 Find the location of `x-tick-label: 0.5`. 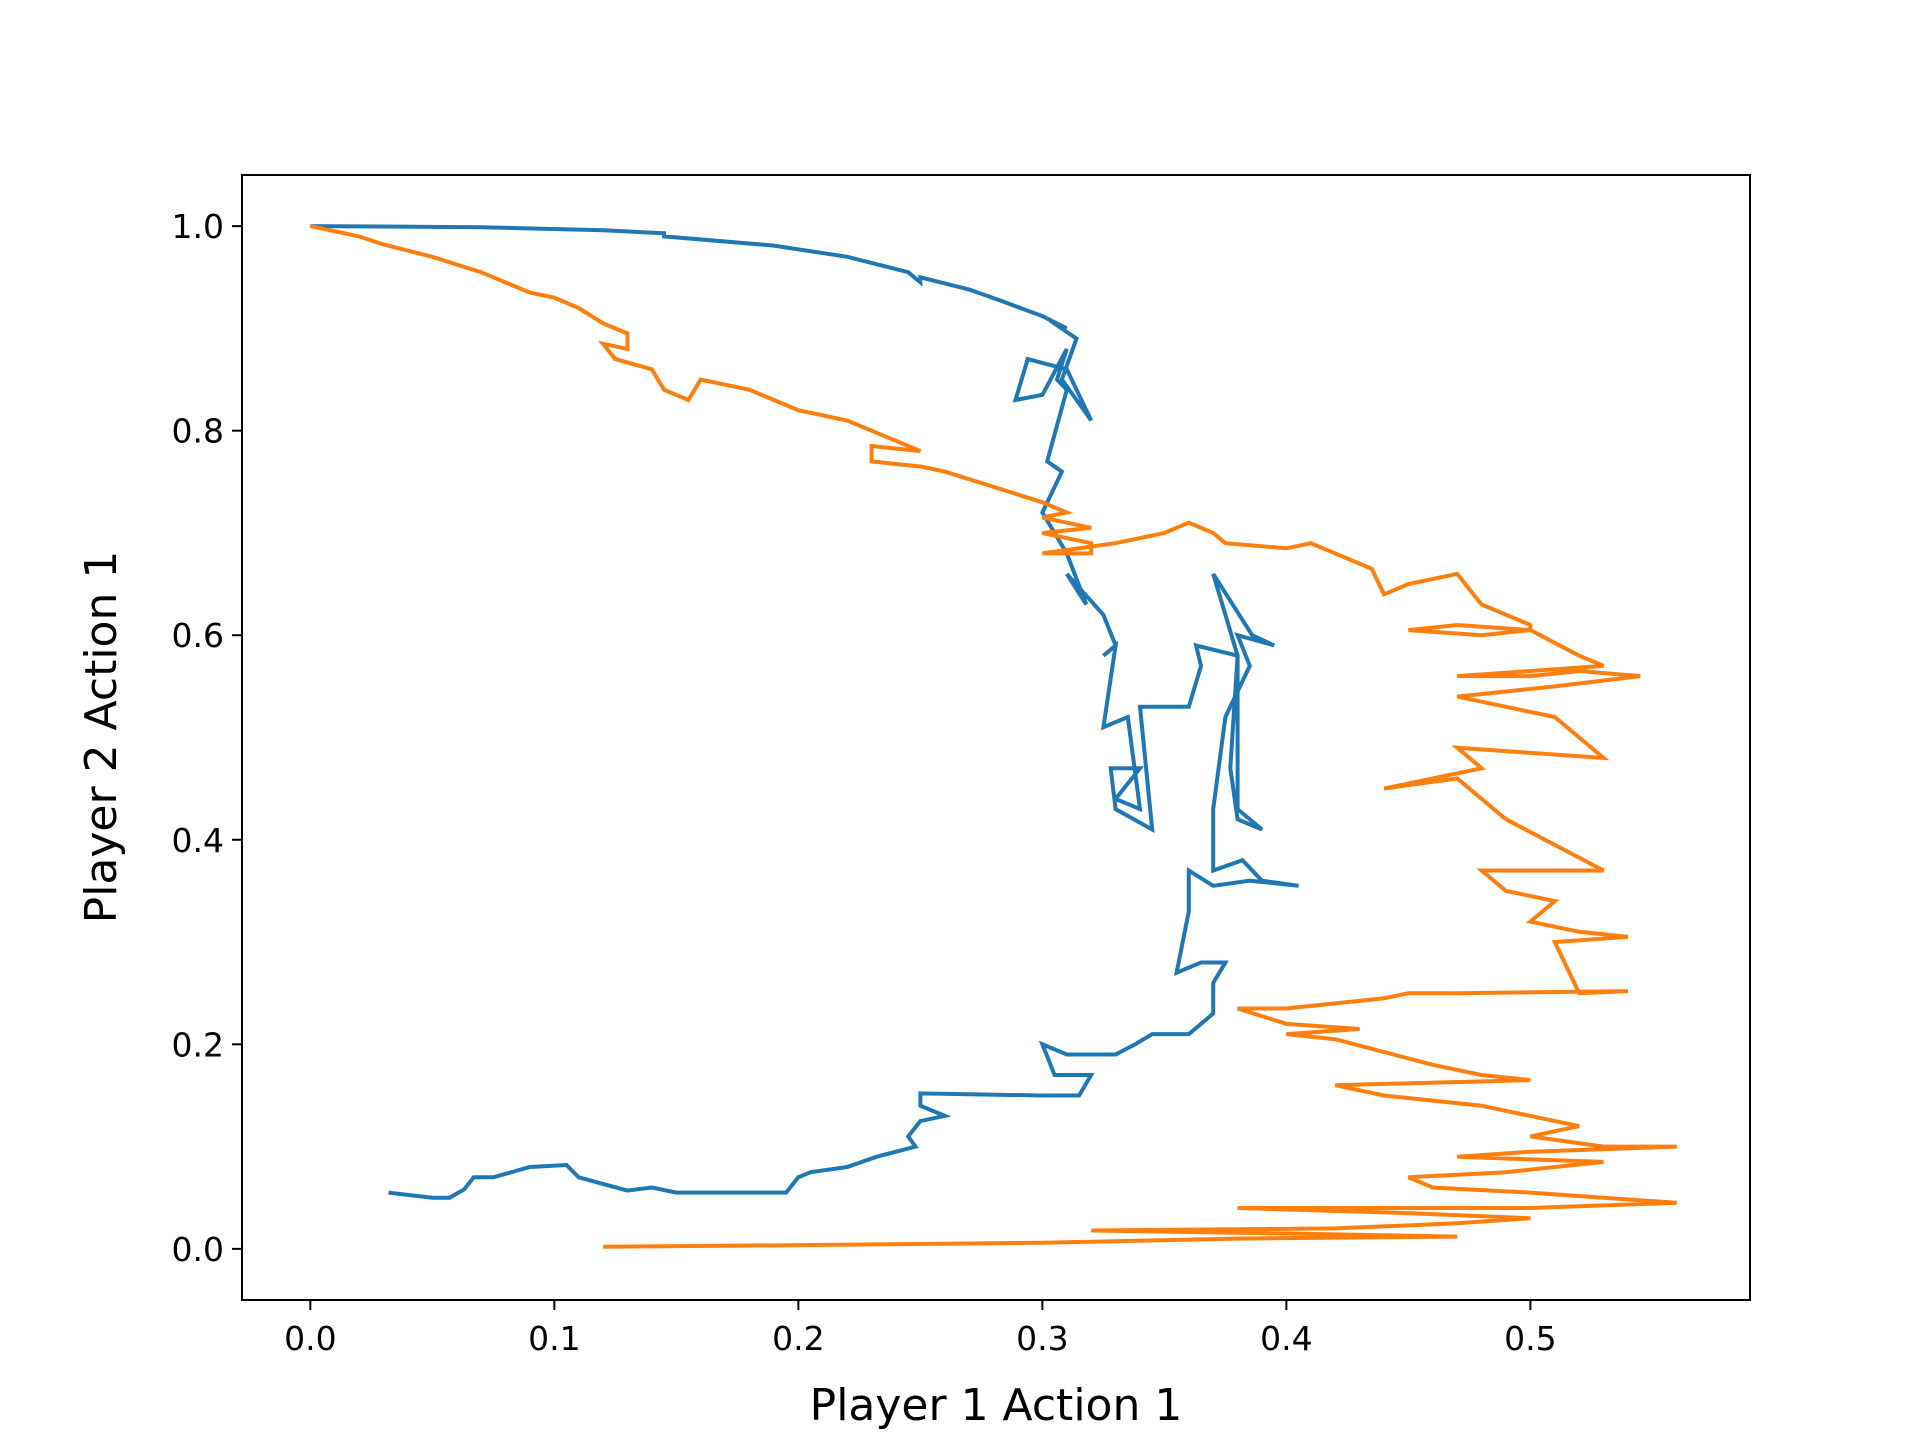

x-tick-label: 0.5 is located at coordinates (1530, 1338).